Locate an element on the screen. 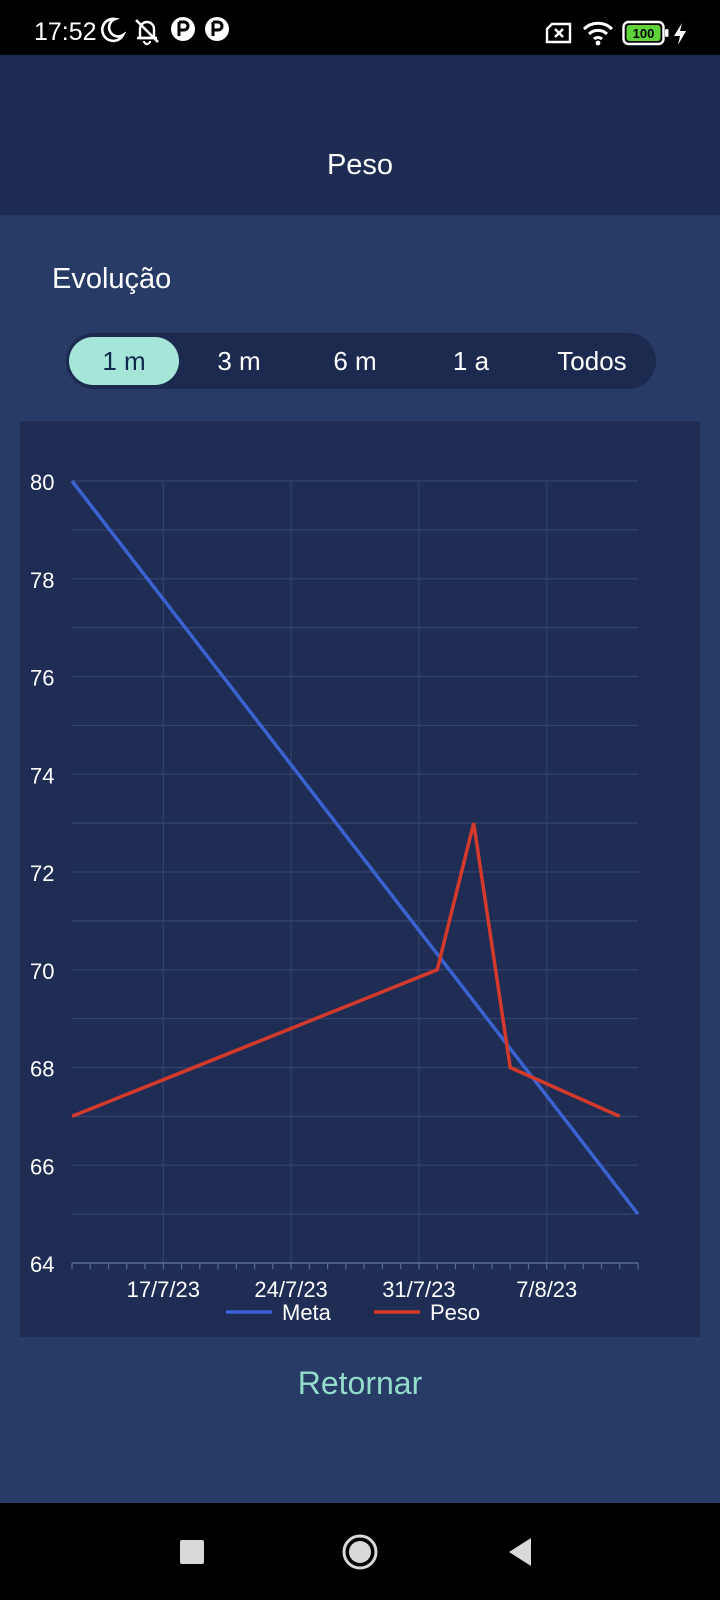  legend-label: Meta is located at coordinates (307, 1312).